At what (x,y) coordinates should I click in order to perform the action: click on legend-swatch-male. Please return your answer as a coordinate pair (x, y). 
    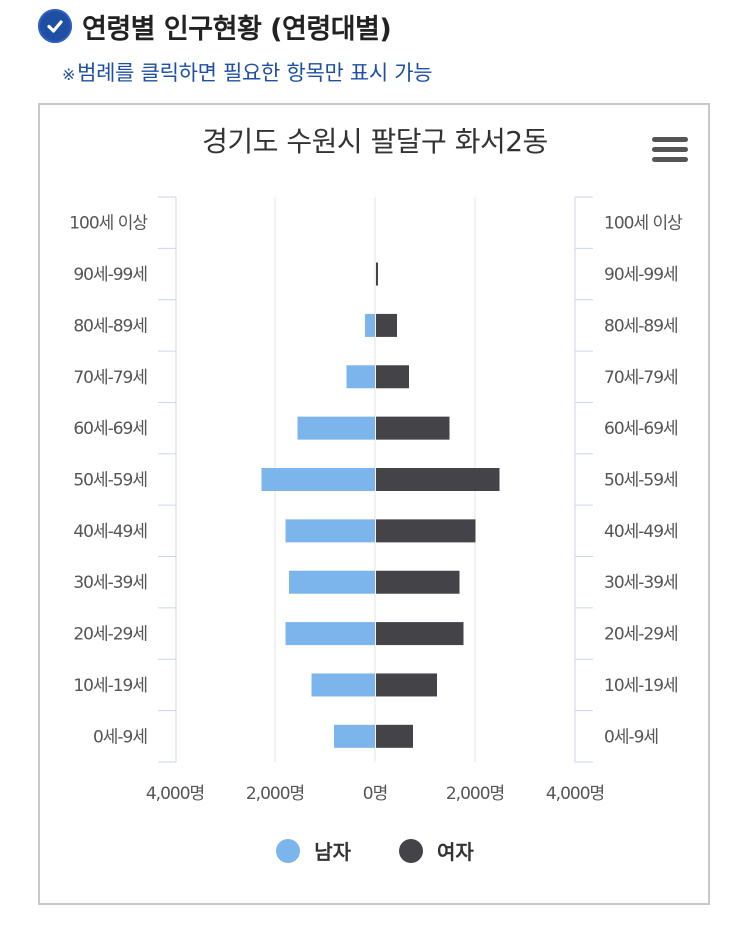
    Looking at the image, I should click on (288, 850).